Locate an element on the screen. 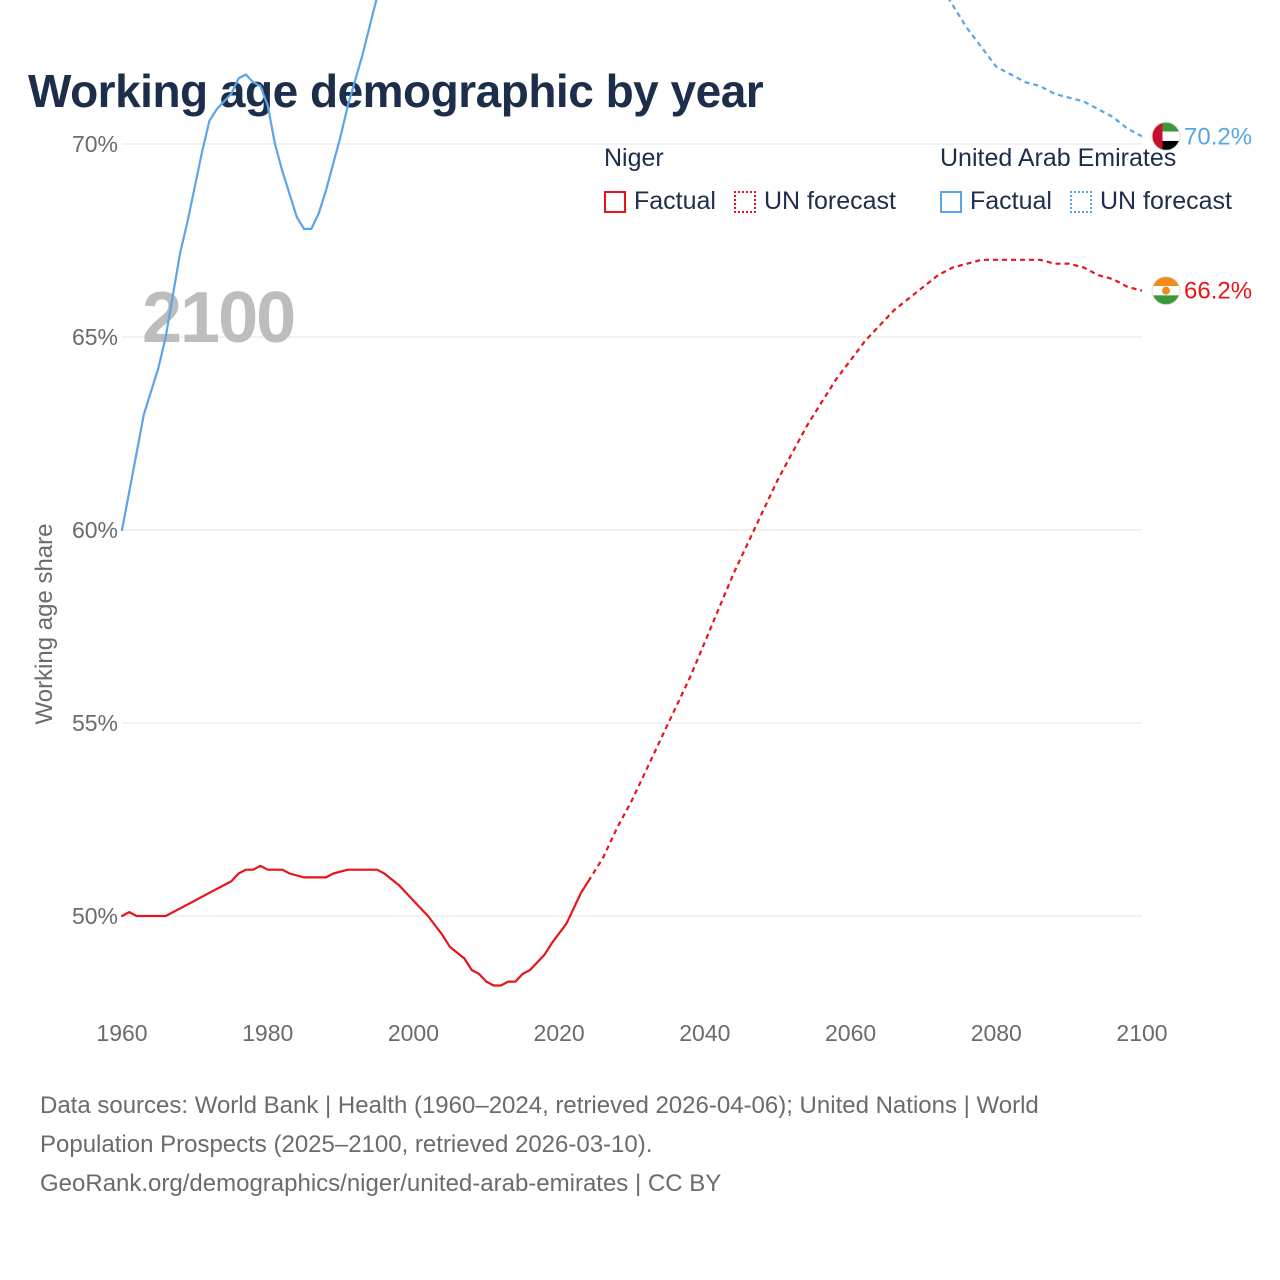 Image resolution: width=1280 pixels, height=1280 pixels. flag-niger-icon is located at coordinates (1166, 290).